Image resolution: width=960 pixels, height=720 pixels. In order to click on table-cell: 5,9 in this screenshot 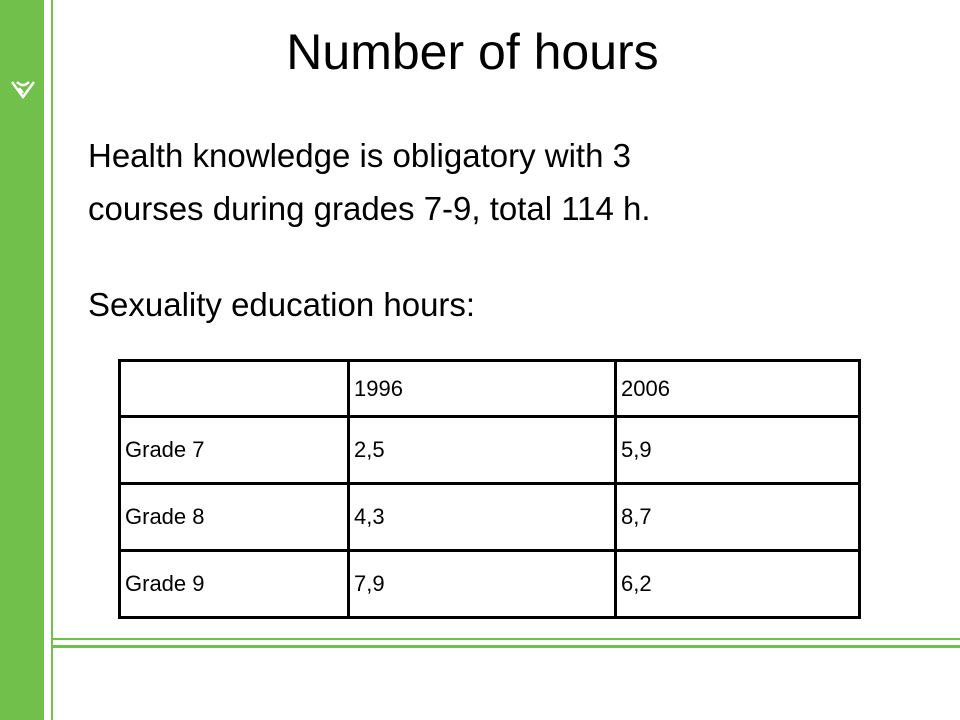, I will do `click(737, 450)`.